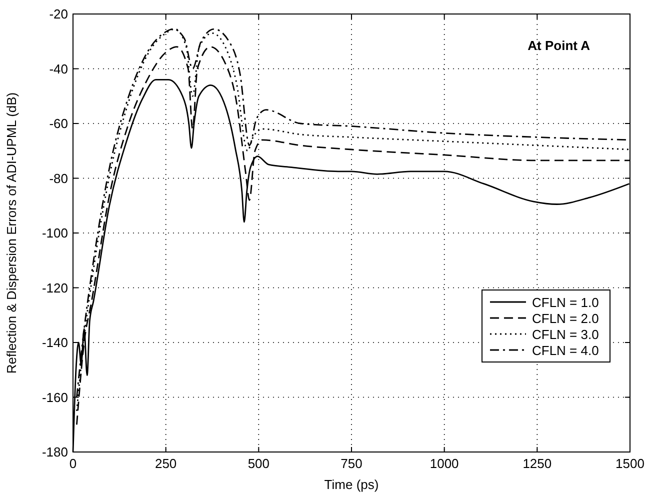  I want to click on legend-label: CFLN = 4.0, so click(565, 350).